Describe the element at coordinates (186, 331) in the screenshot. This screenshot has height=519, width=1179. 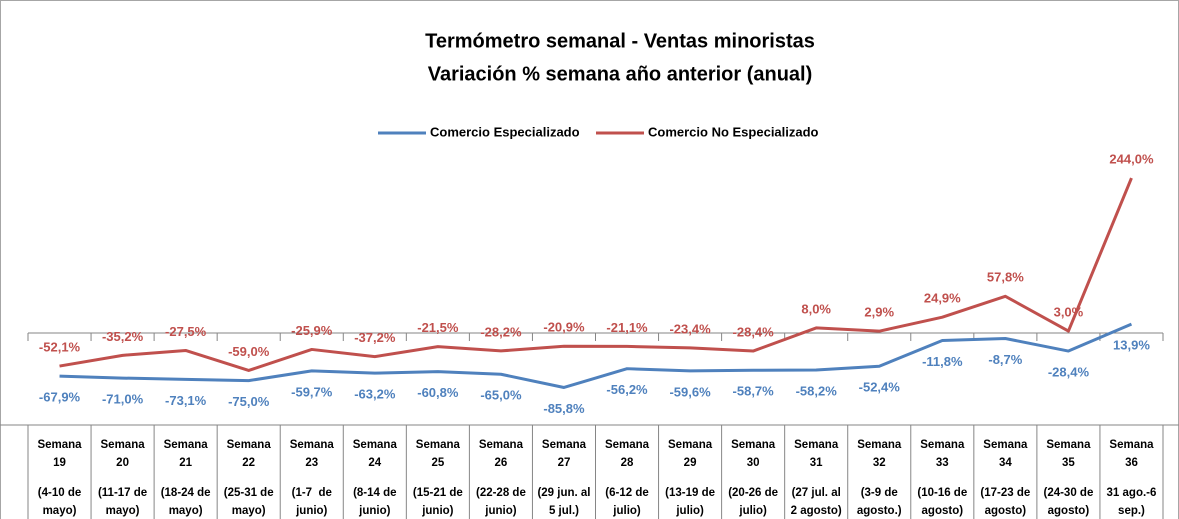
I see `data-label: -27,5%` at that location.